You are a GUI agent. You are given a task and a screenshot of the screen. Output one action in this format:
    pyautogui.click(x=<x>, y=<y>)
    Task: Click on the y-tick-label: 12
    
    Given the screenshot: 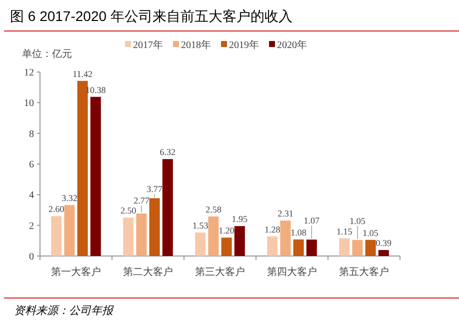 What is the action you would take?
    pyautogui.click(x=29, y=73)
    